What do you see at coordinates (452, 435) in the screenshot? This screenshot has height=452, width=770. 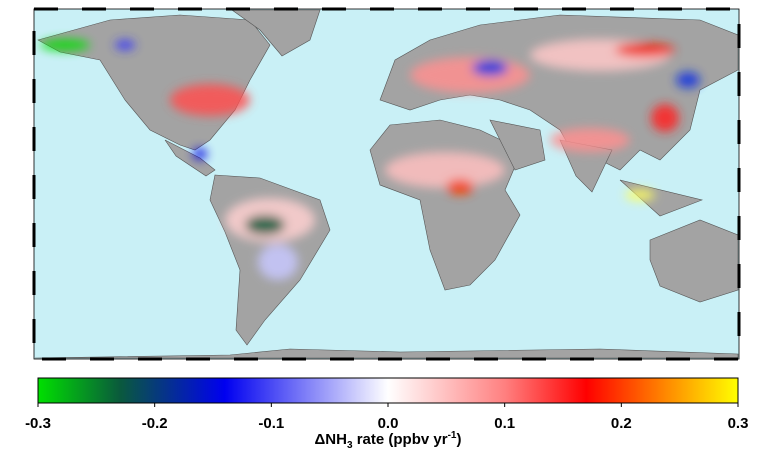 I see `label-superscript: -1` at bounding box center [452, 435].